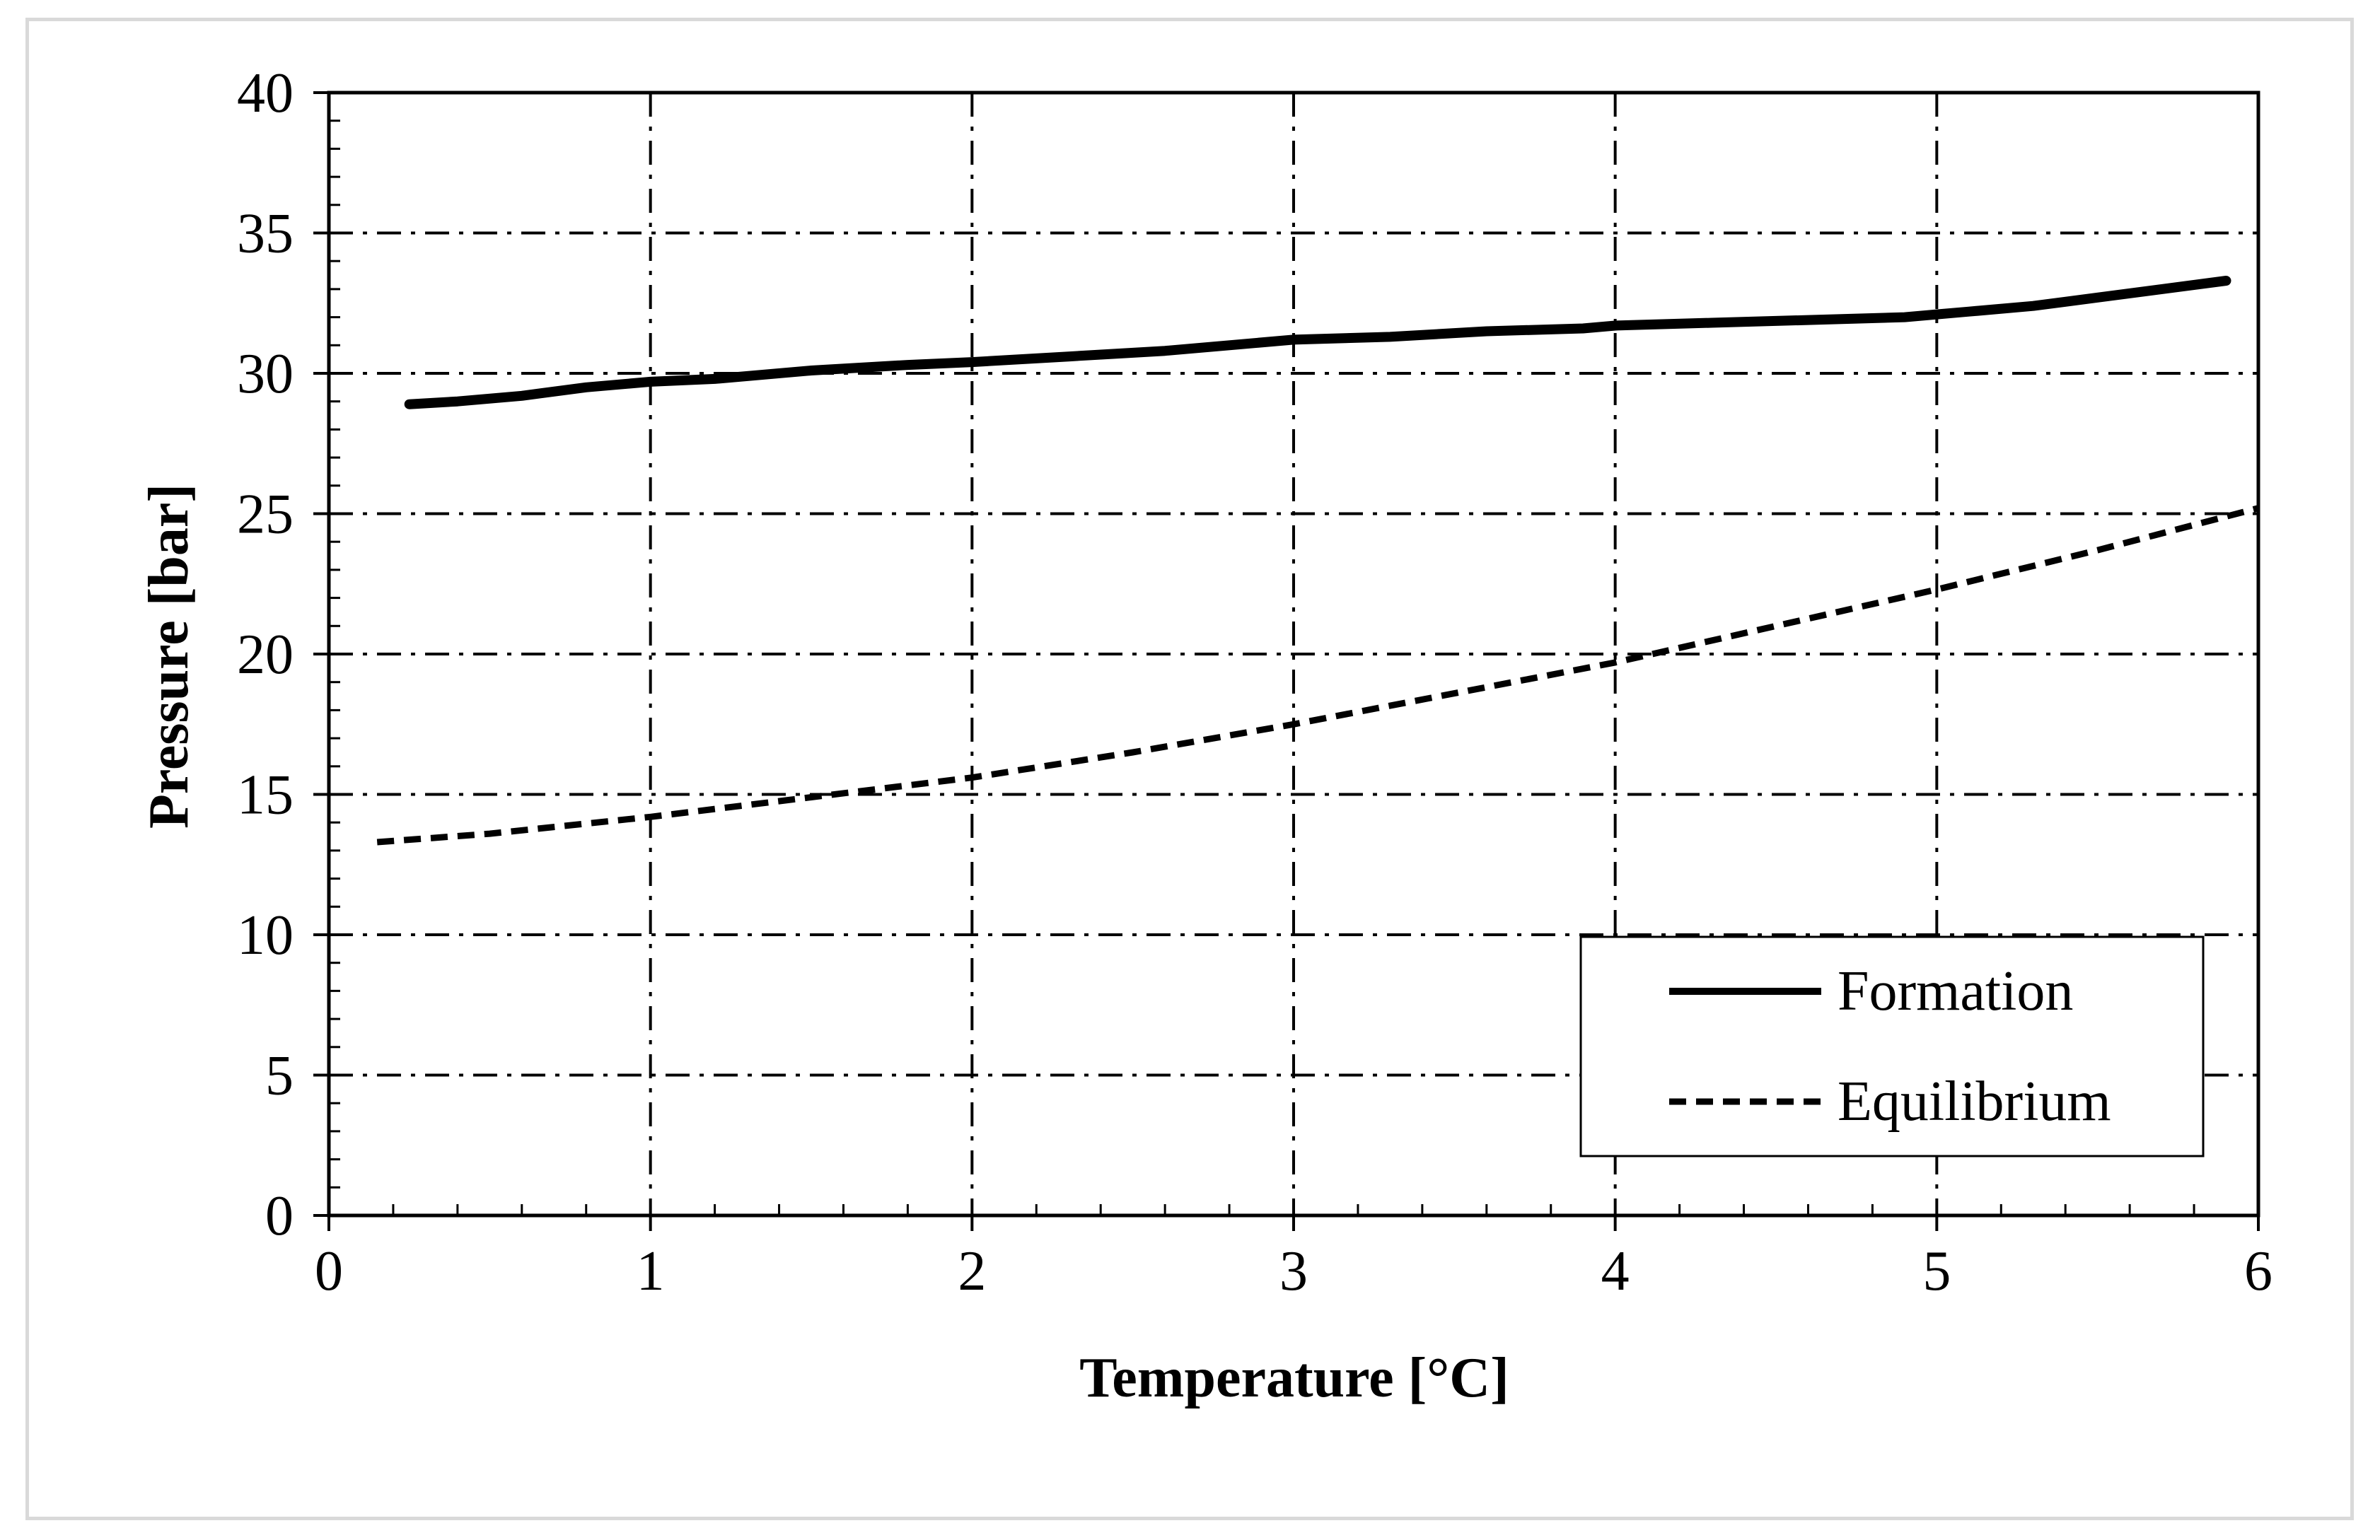  I want to click on y-tick-label-7: 35, so click(266, 234).